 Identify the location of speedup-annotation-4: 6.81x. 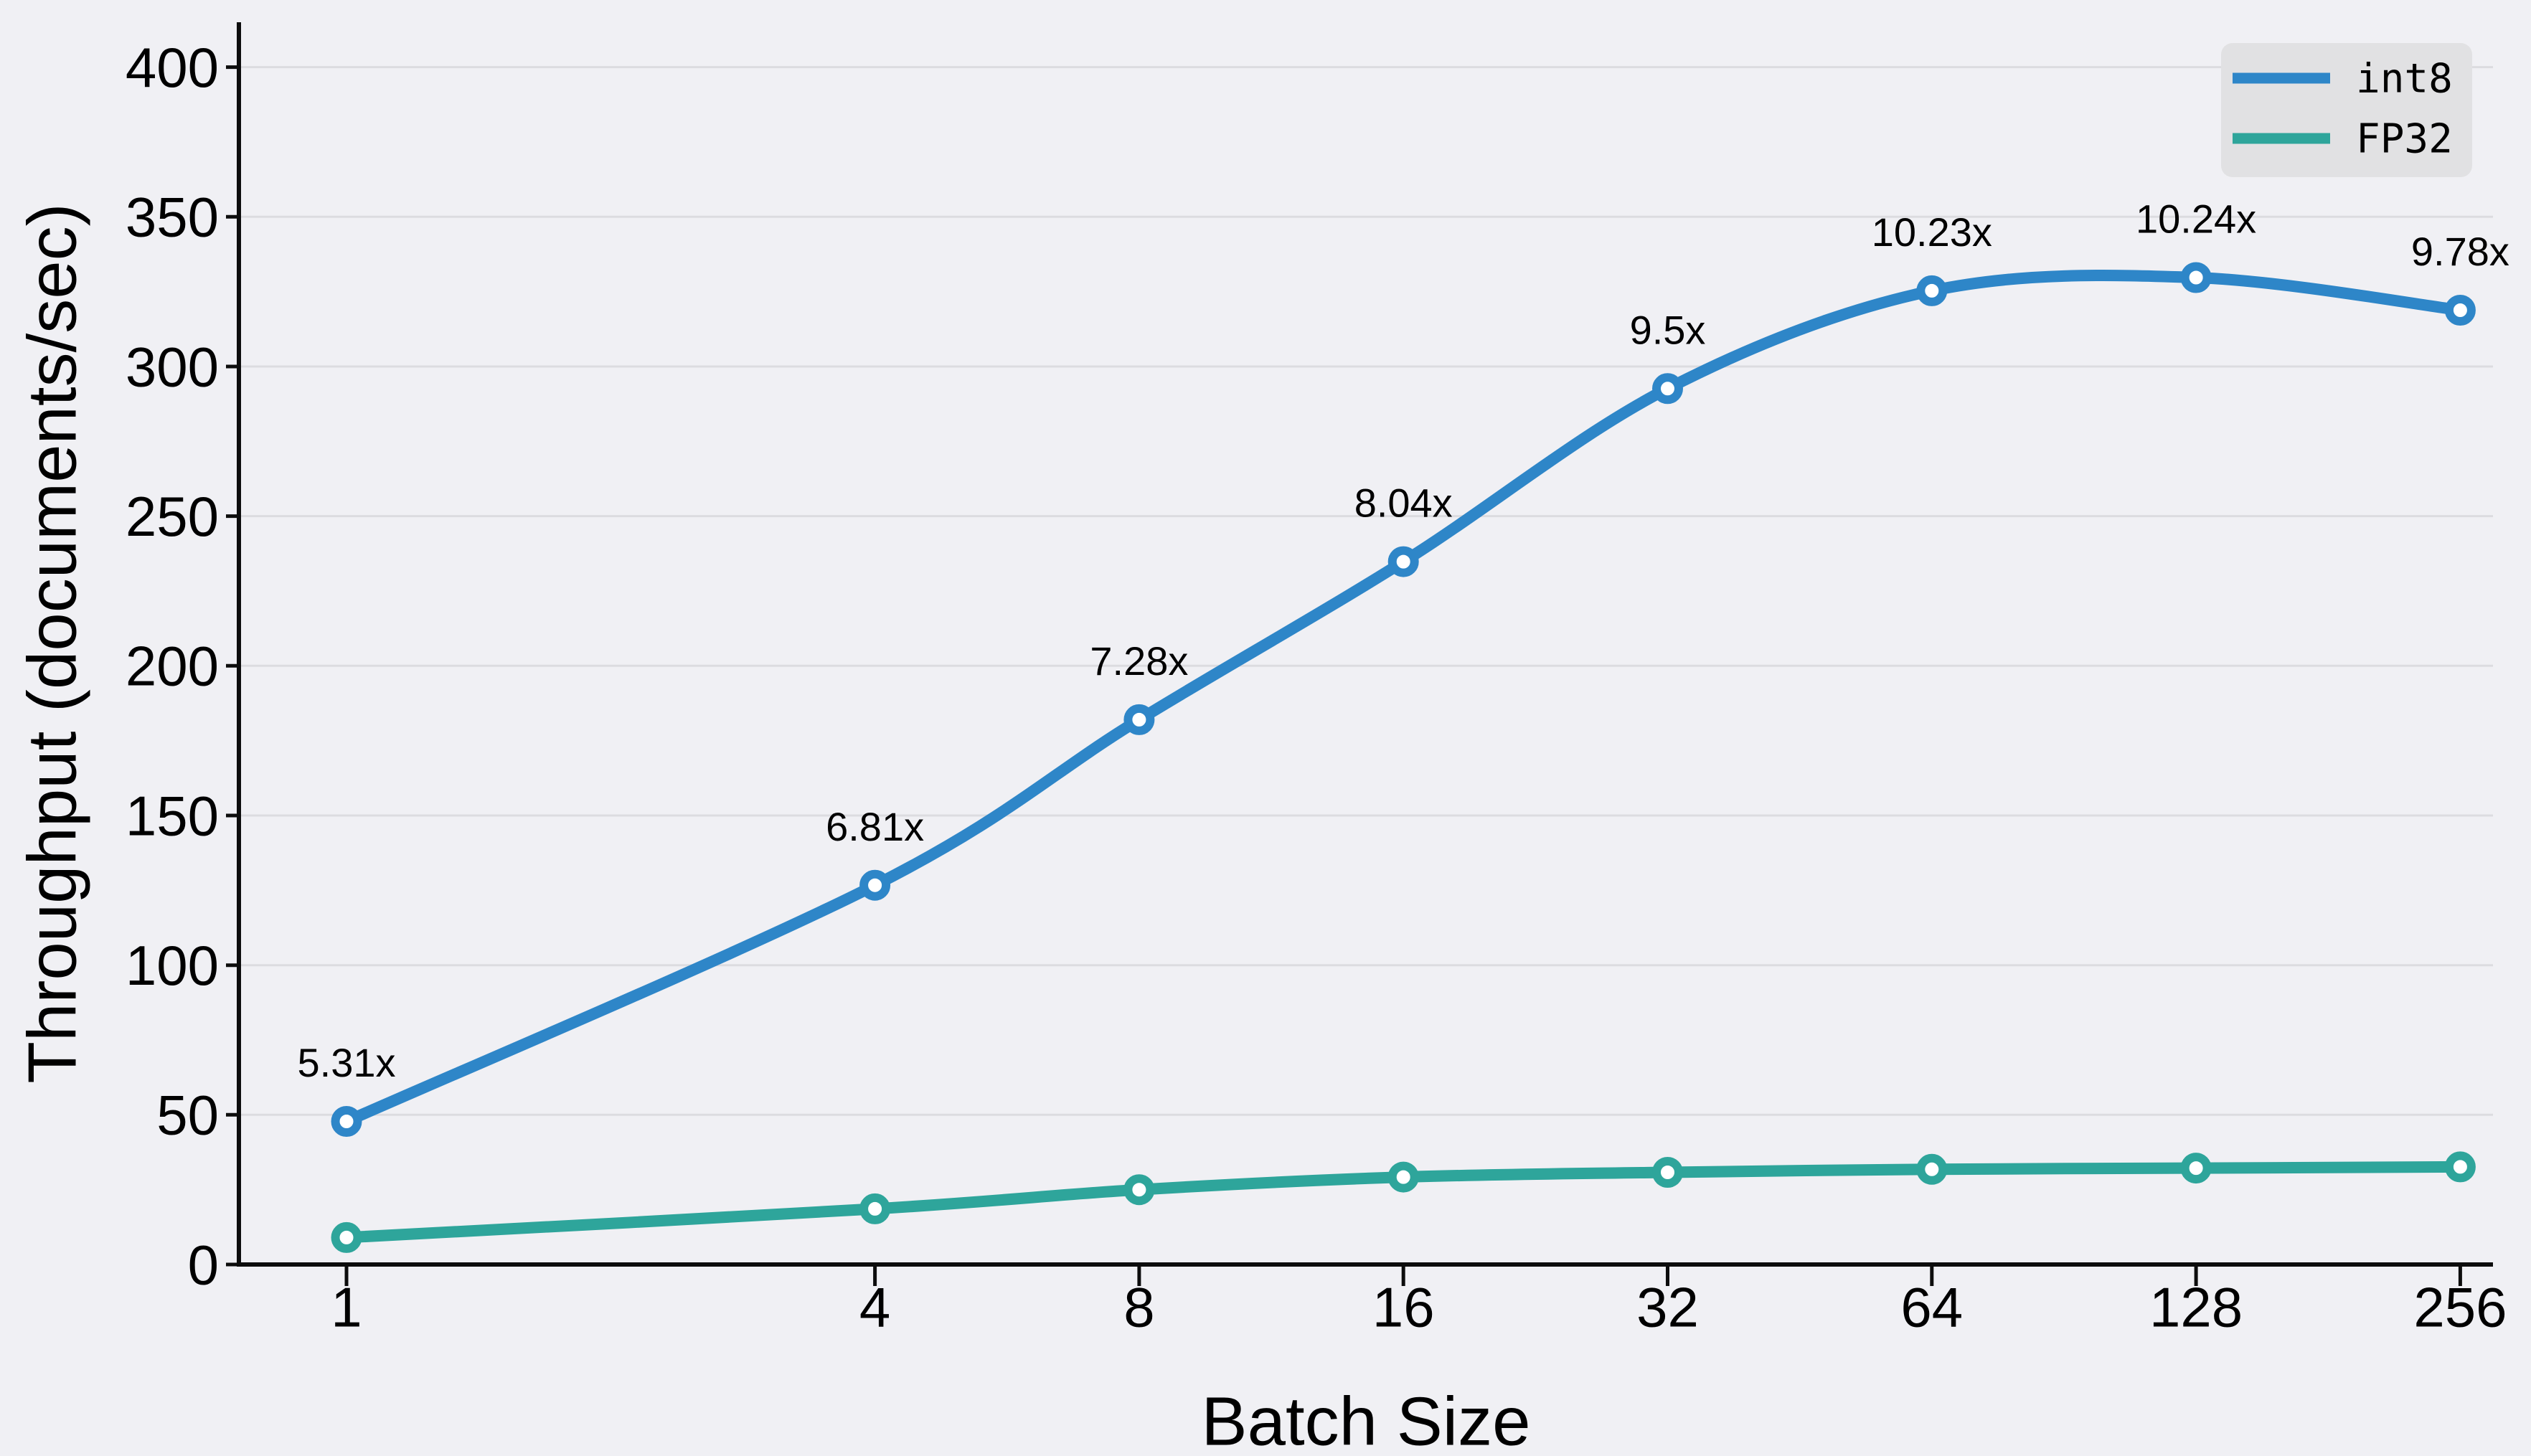
(875, 826).